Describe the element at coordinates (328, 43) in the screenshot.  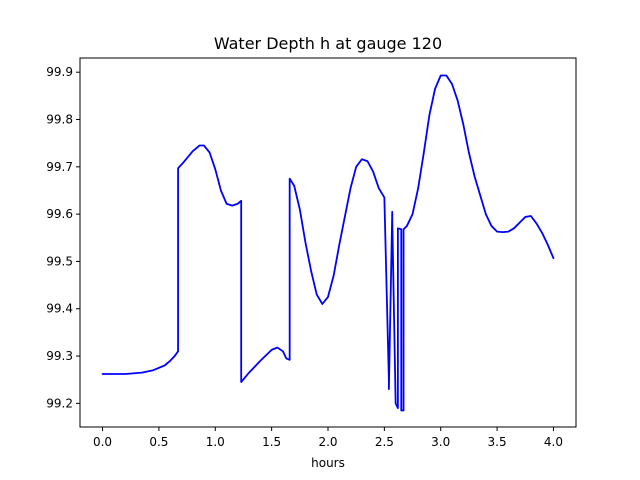
I see `chart-title: Water Depth h at gauge 120` at that location.